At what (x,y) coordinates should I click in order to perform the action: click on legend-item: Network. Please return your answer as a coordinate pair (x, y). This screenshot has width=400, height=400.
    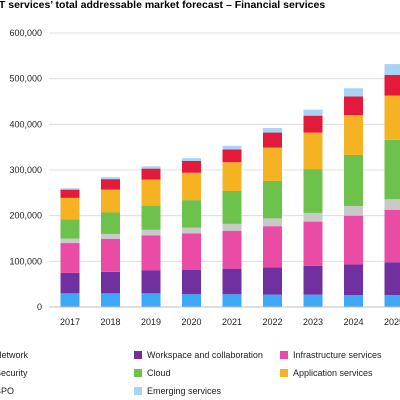
    Looking at the image, I should click on (14, 355).